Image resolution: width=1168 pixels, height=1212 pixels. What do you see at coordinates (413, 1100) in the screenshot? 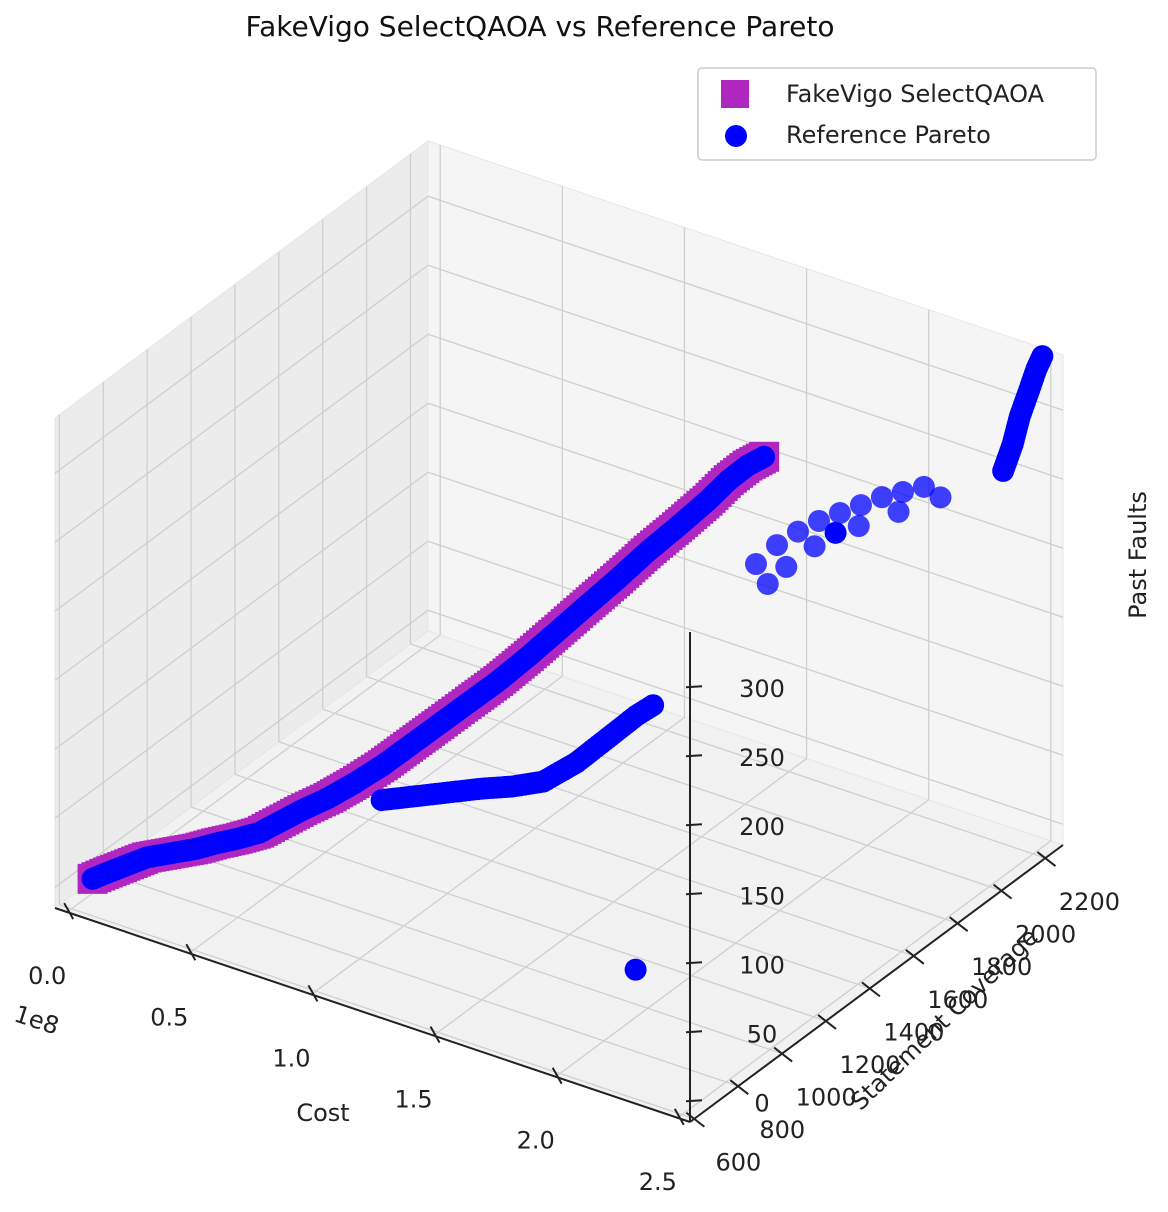
I see `x-tick-label: 1.5` at bounding box center [413, 1100].